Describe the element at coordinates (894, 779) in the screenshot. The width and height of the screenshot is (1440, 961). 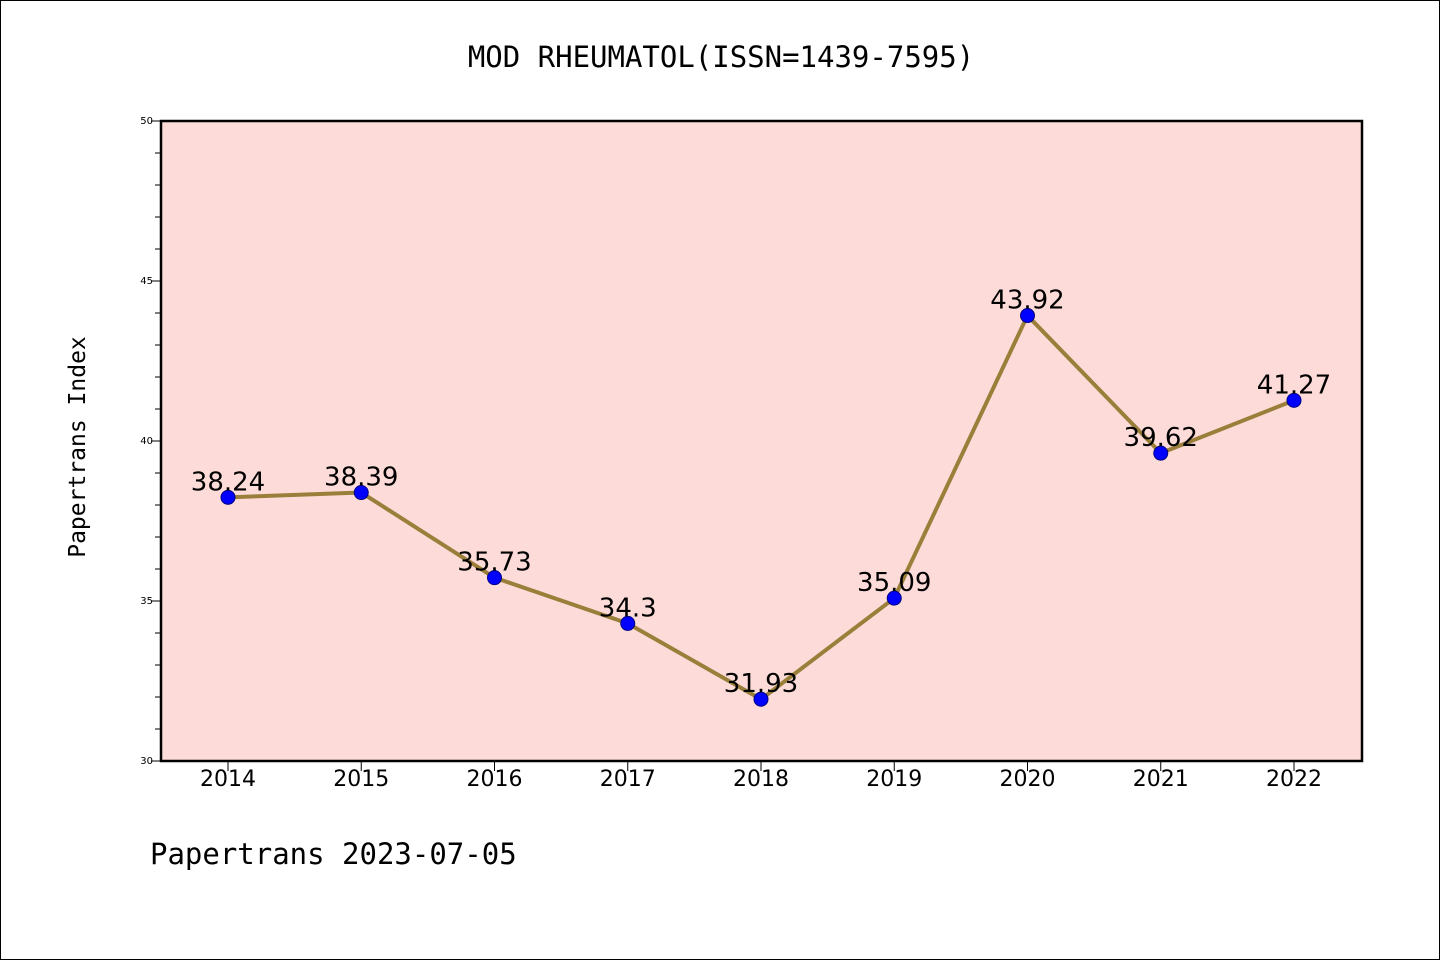
I see `x-tick-label: 2019` at that location.